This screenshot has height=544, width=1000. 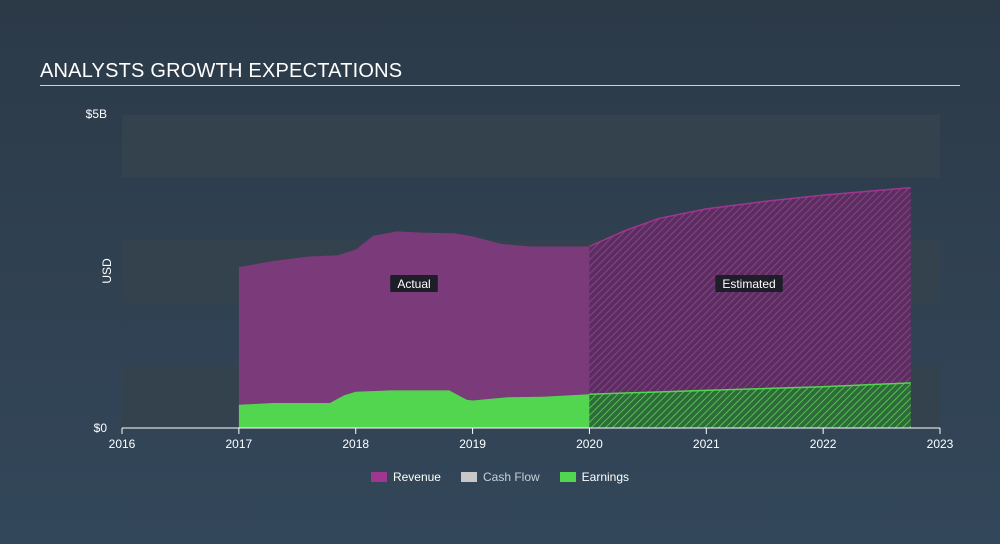 I want to click on title-divider, so click(x=500, y=85).